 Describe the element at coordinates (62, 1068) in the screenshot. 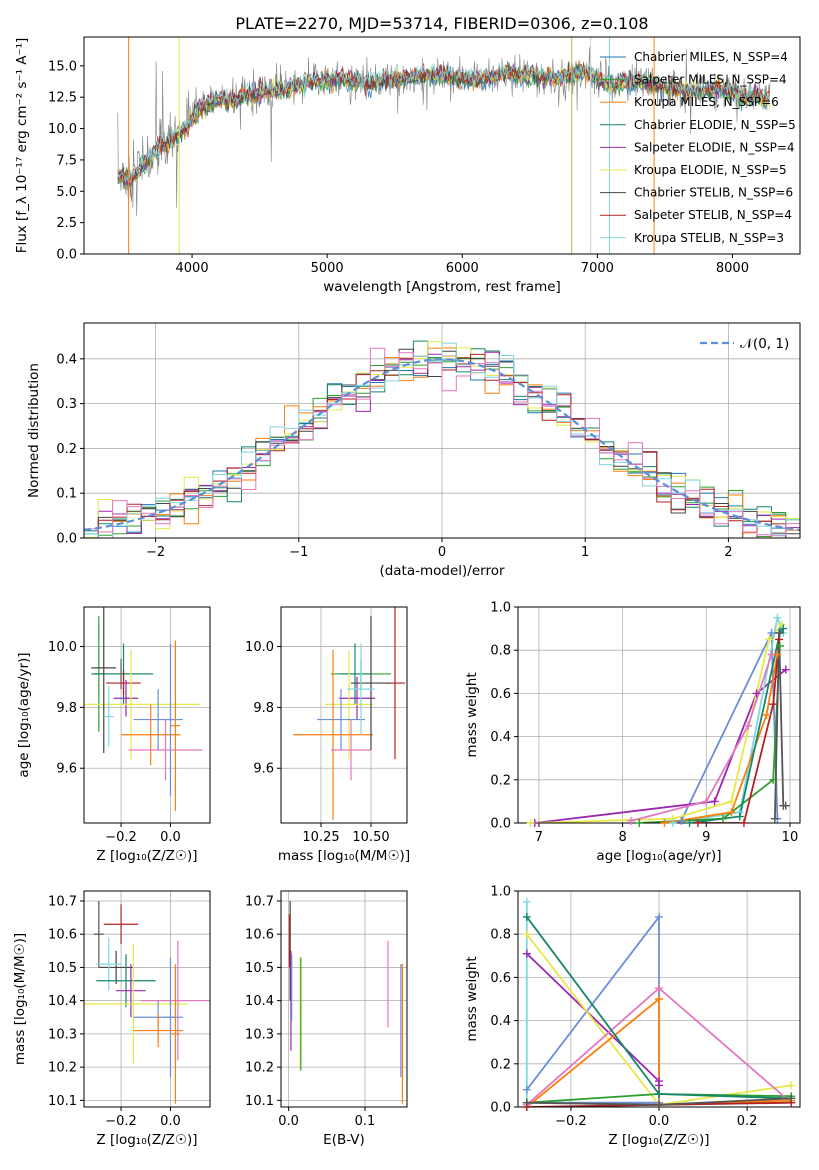

I see `y-tick-label: 10.2` at that location.